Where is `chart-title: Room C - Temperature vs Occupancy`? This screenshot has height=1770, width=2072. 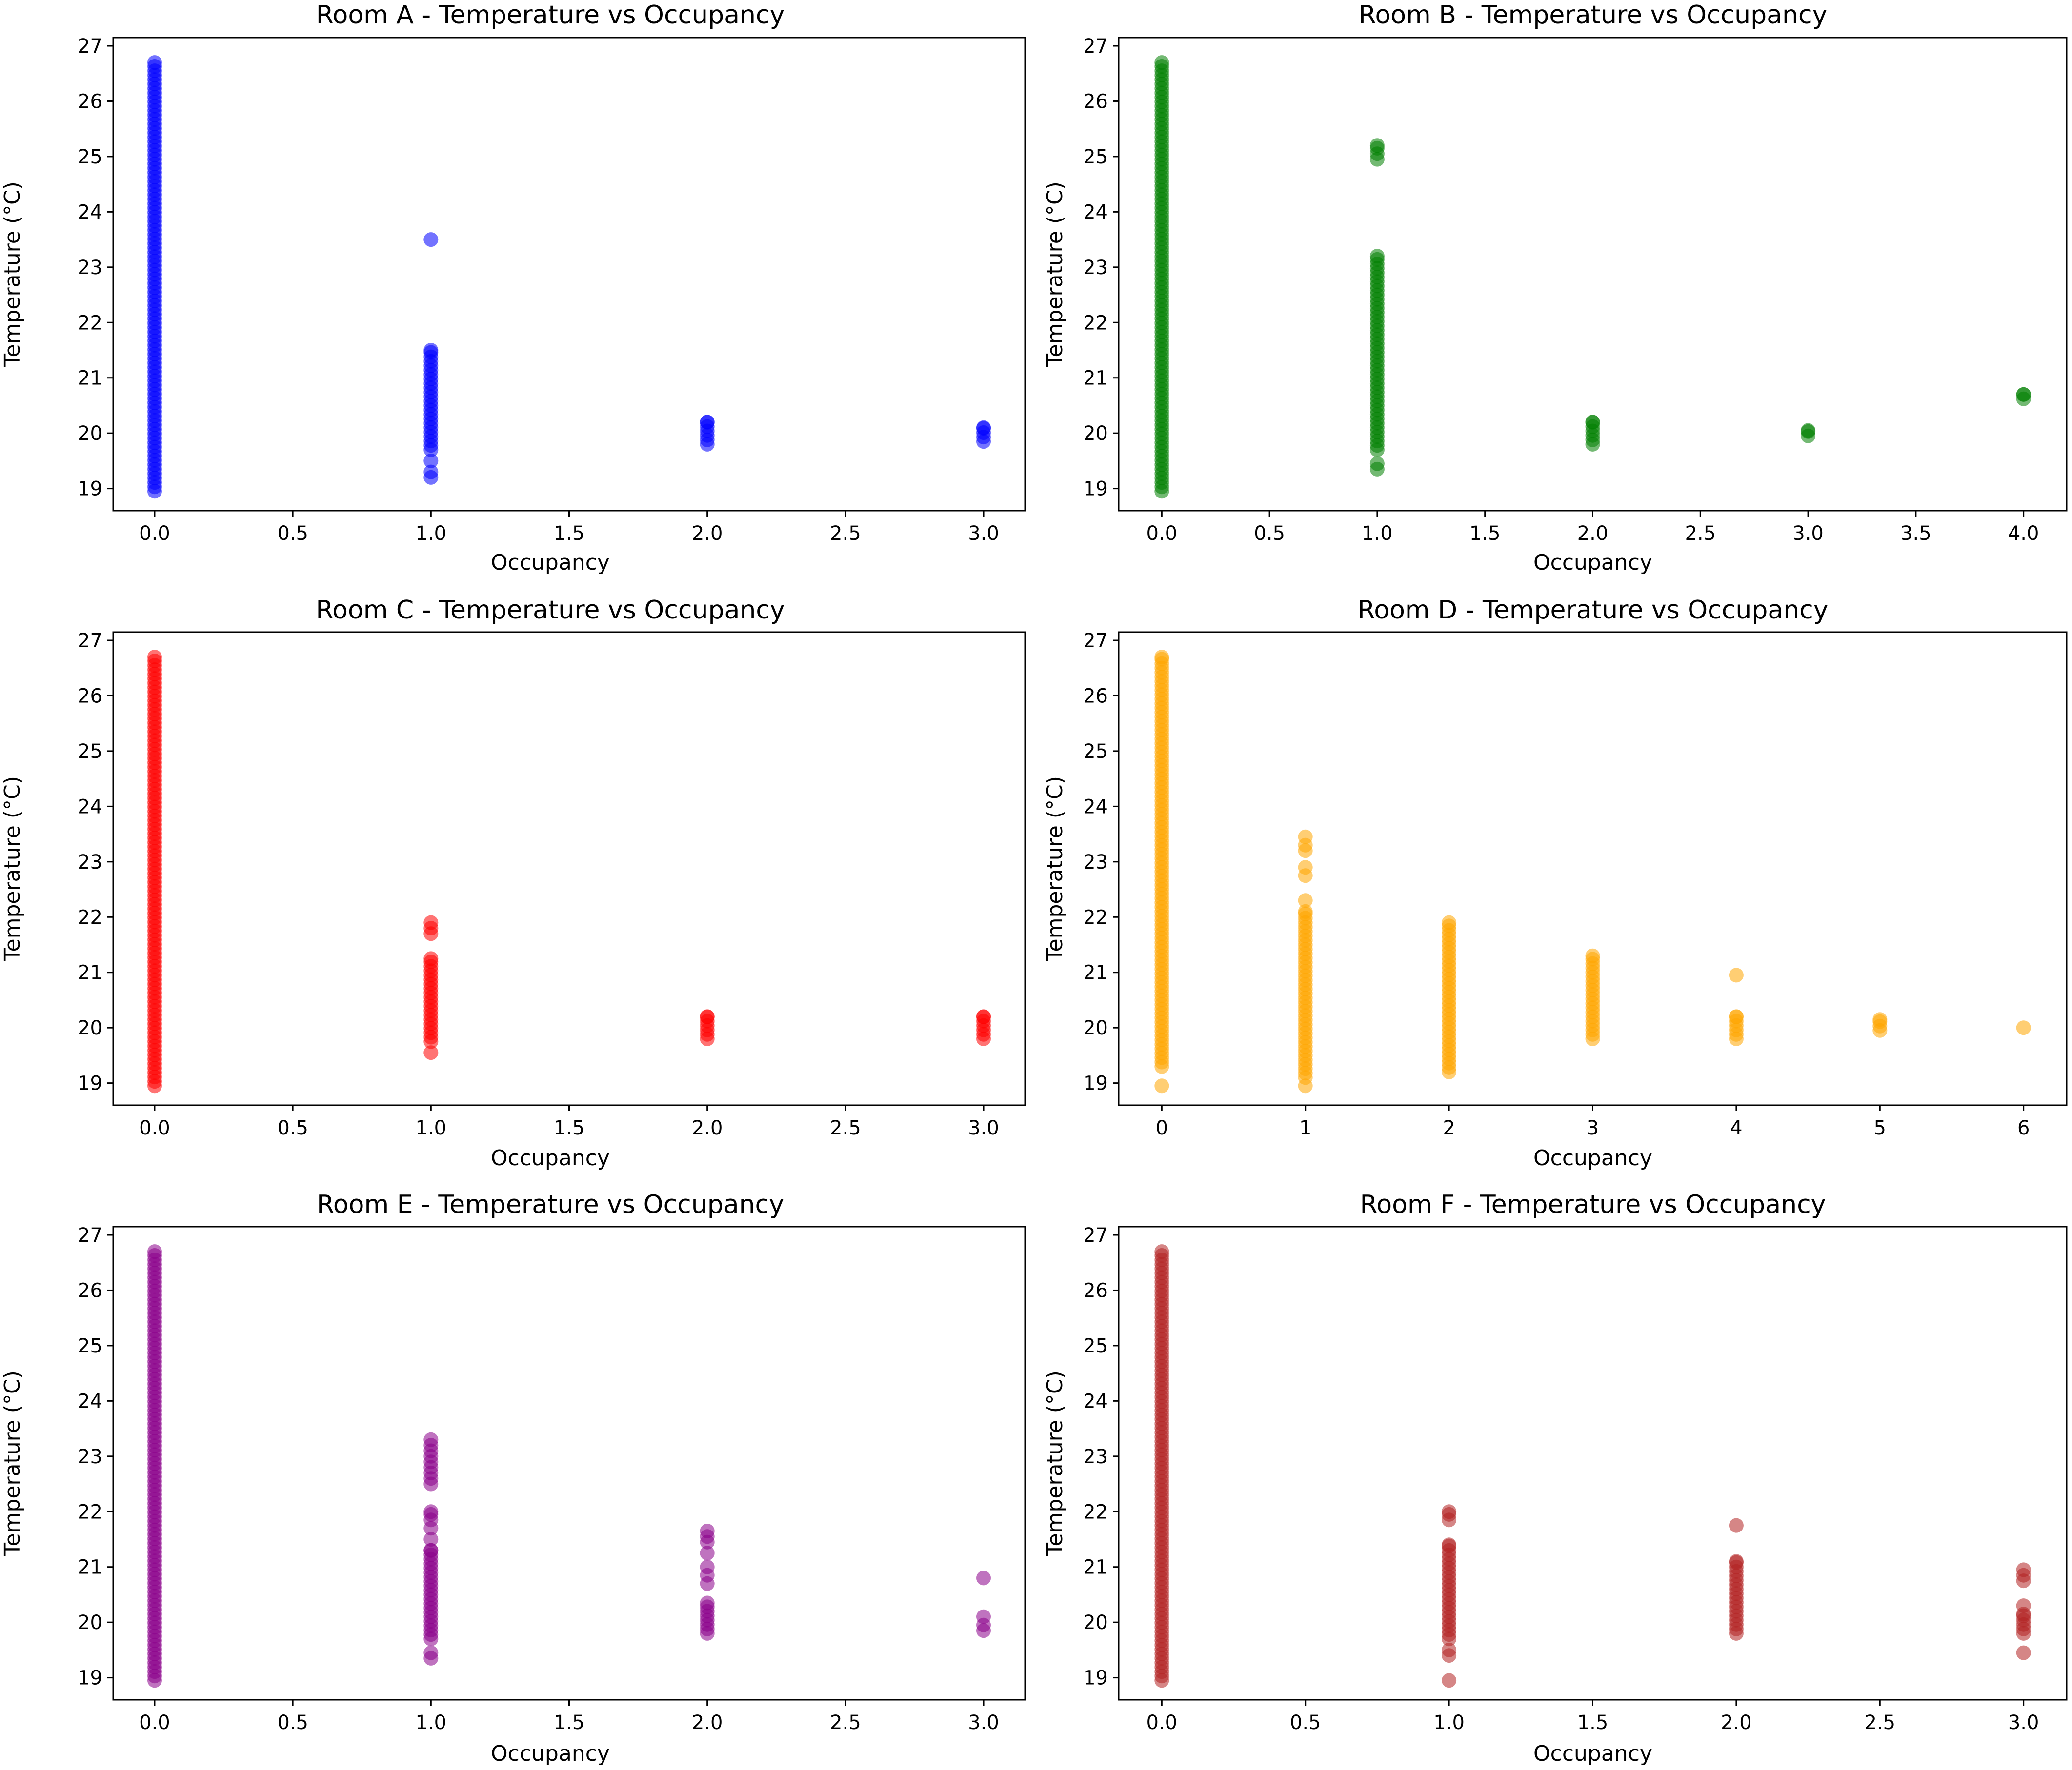 chart-title: Room C - Temperature vs Occupancy is located at coordinates (550, 610).